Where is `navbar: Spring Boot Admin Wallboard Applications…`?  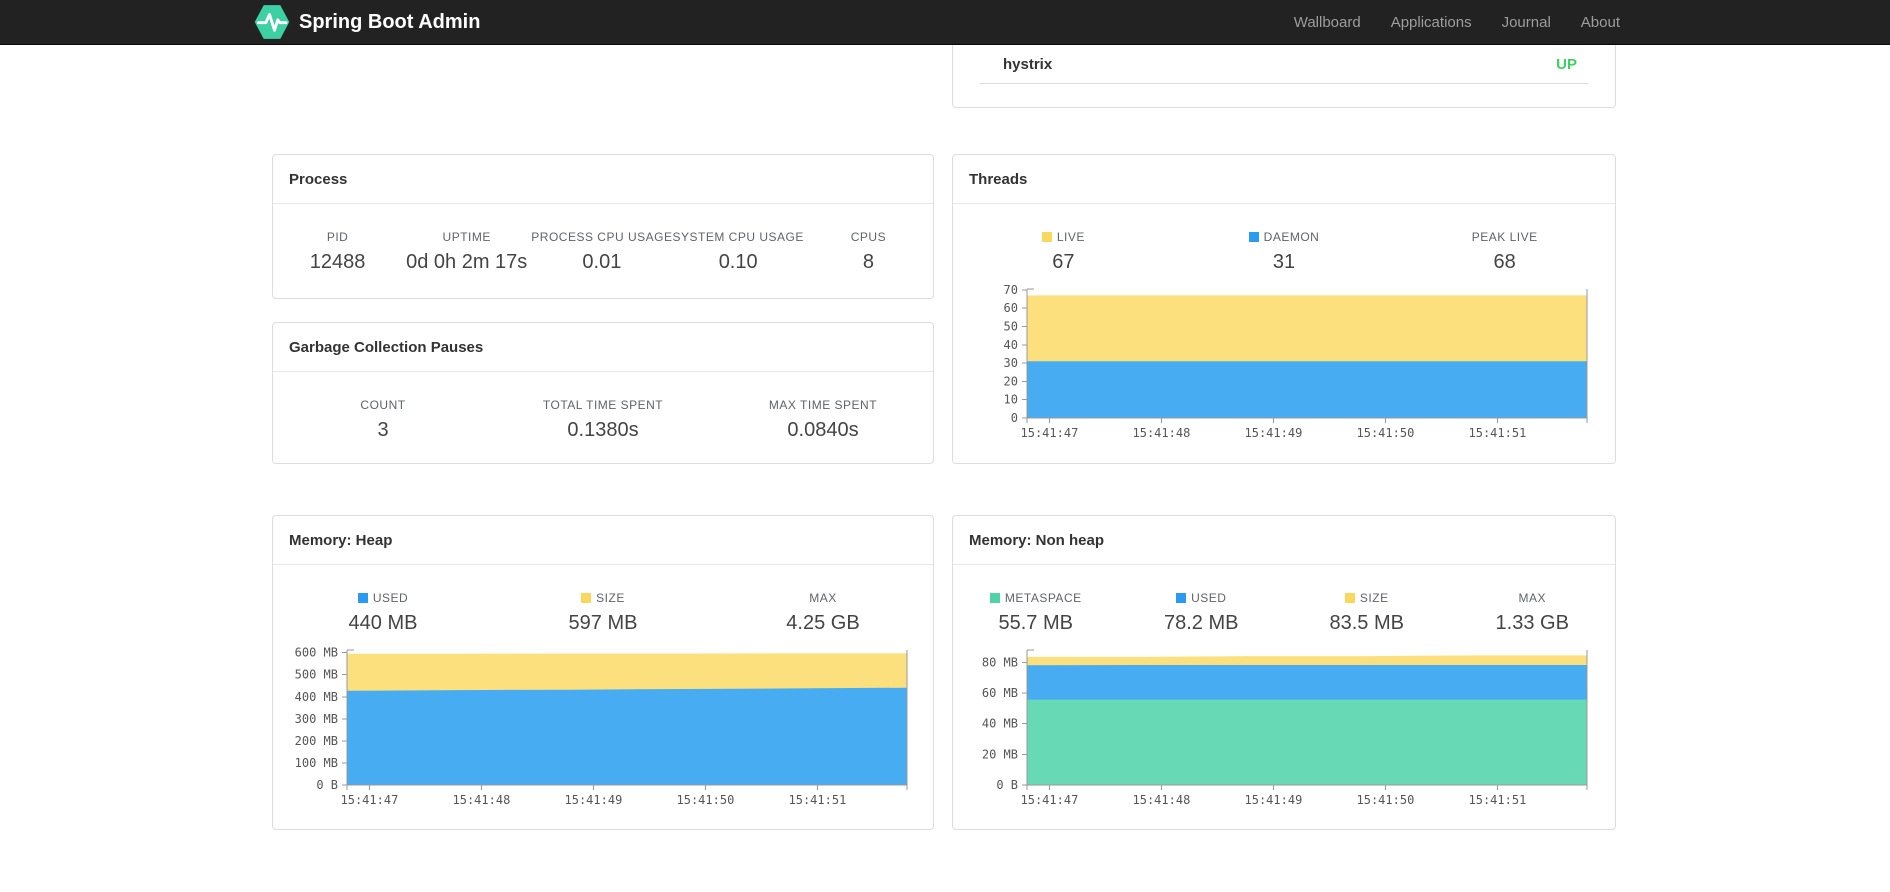 navbar: Spring Boot Admin Wallboard Applications… is located at coordinates (945, 22).